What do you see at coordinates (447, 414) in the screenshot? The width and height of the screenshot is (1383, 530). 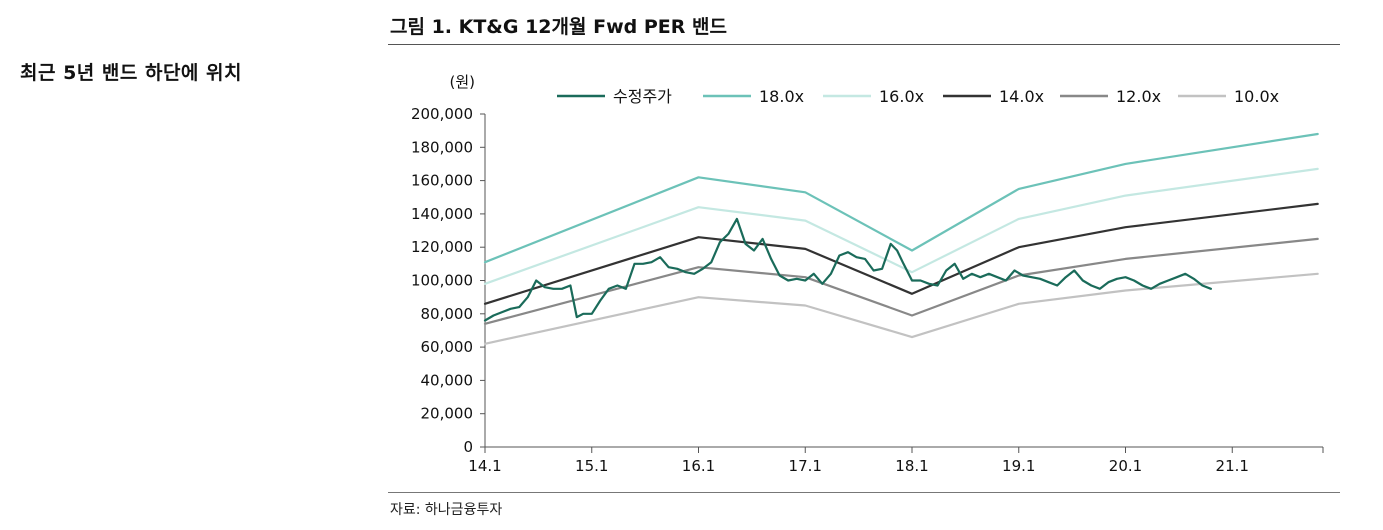 I see `y-tick-label: 20,000` at bounding box center [447, 414].